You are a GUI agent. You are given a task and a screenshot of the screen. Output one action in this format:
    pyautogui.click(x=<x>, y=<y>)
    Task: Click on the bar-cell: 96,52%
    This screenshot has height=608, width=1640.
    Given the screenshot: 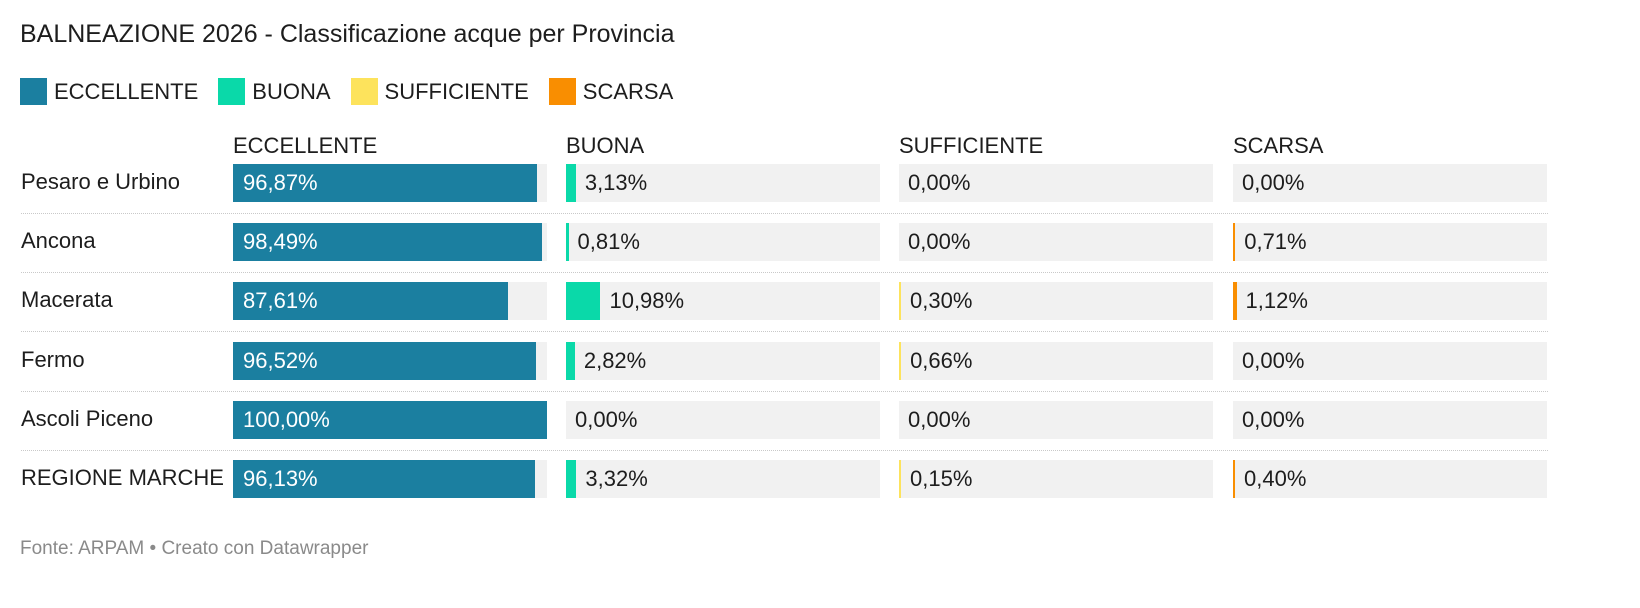 What is the action you would take?
    pyautogui.click(x=390, y=361)
    